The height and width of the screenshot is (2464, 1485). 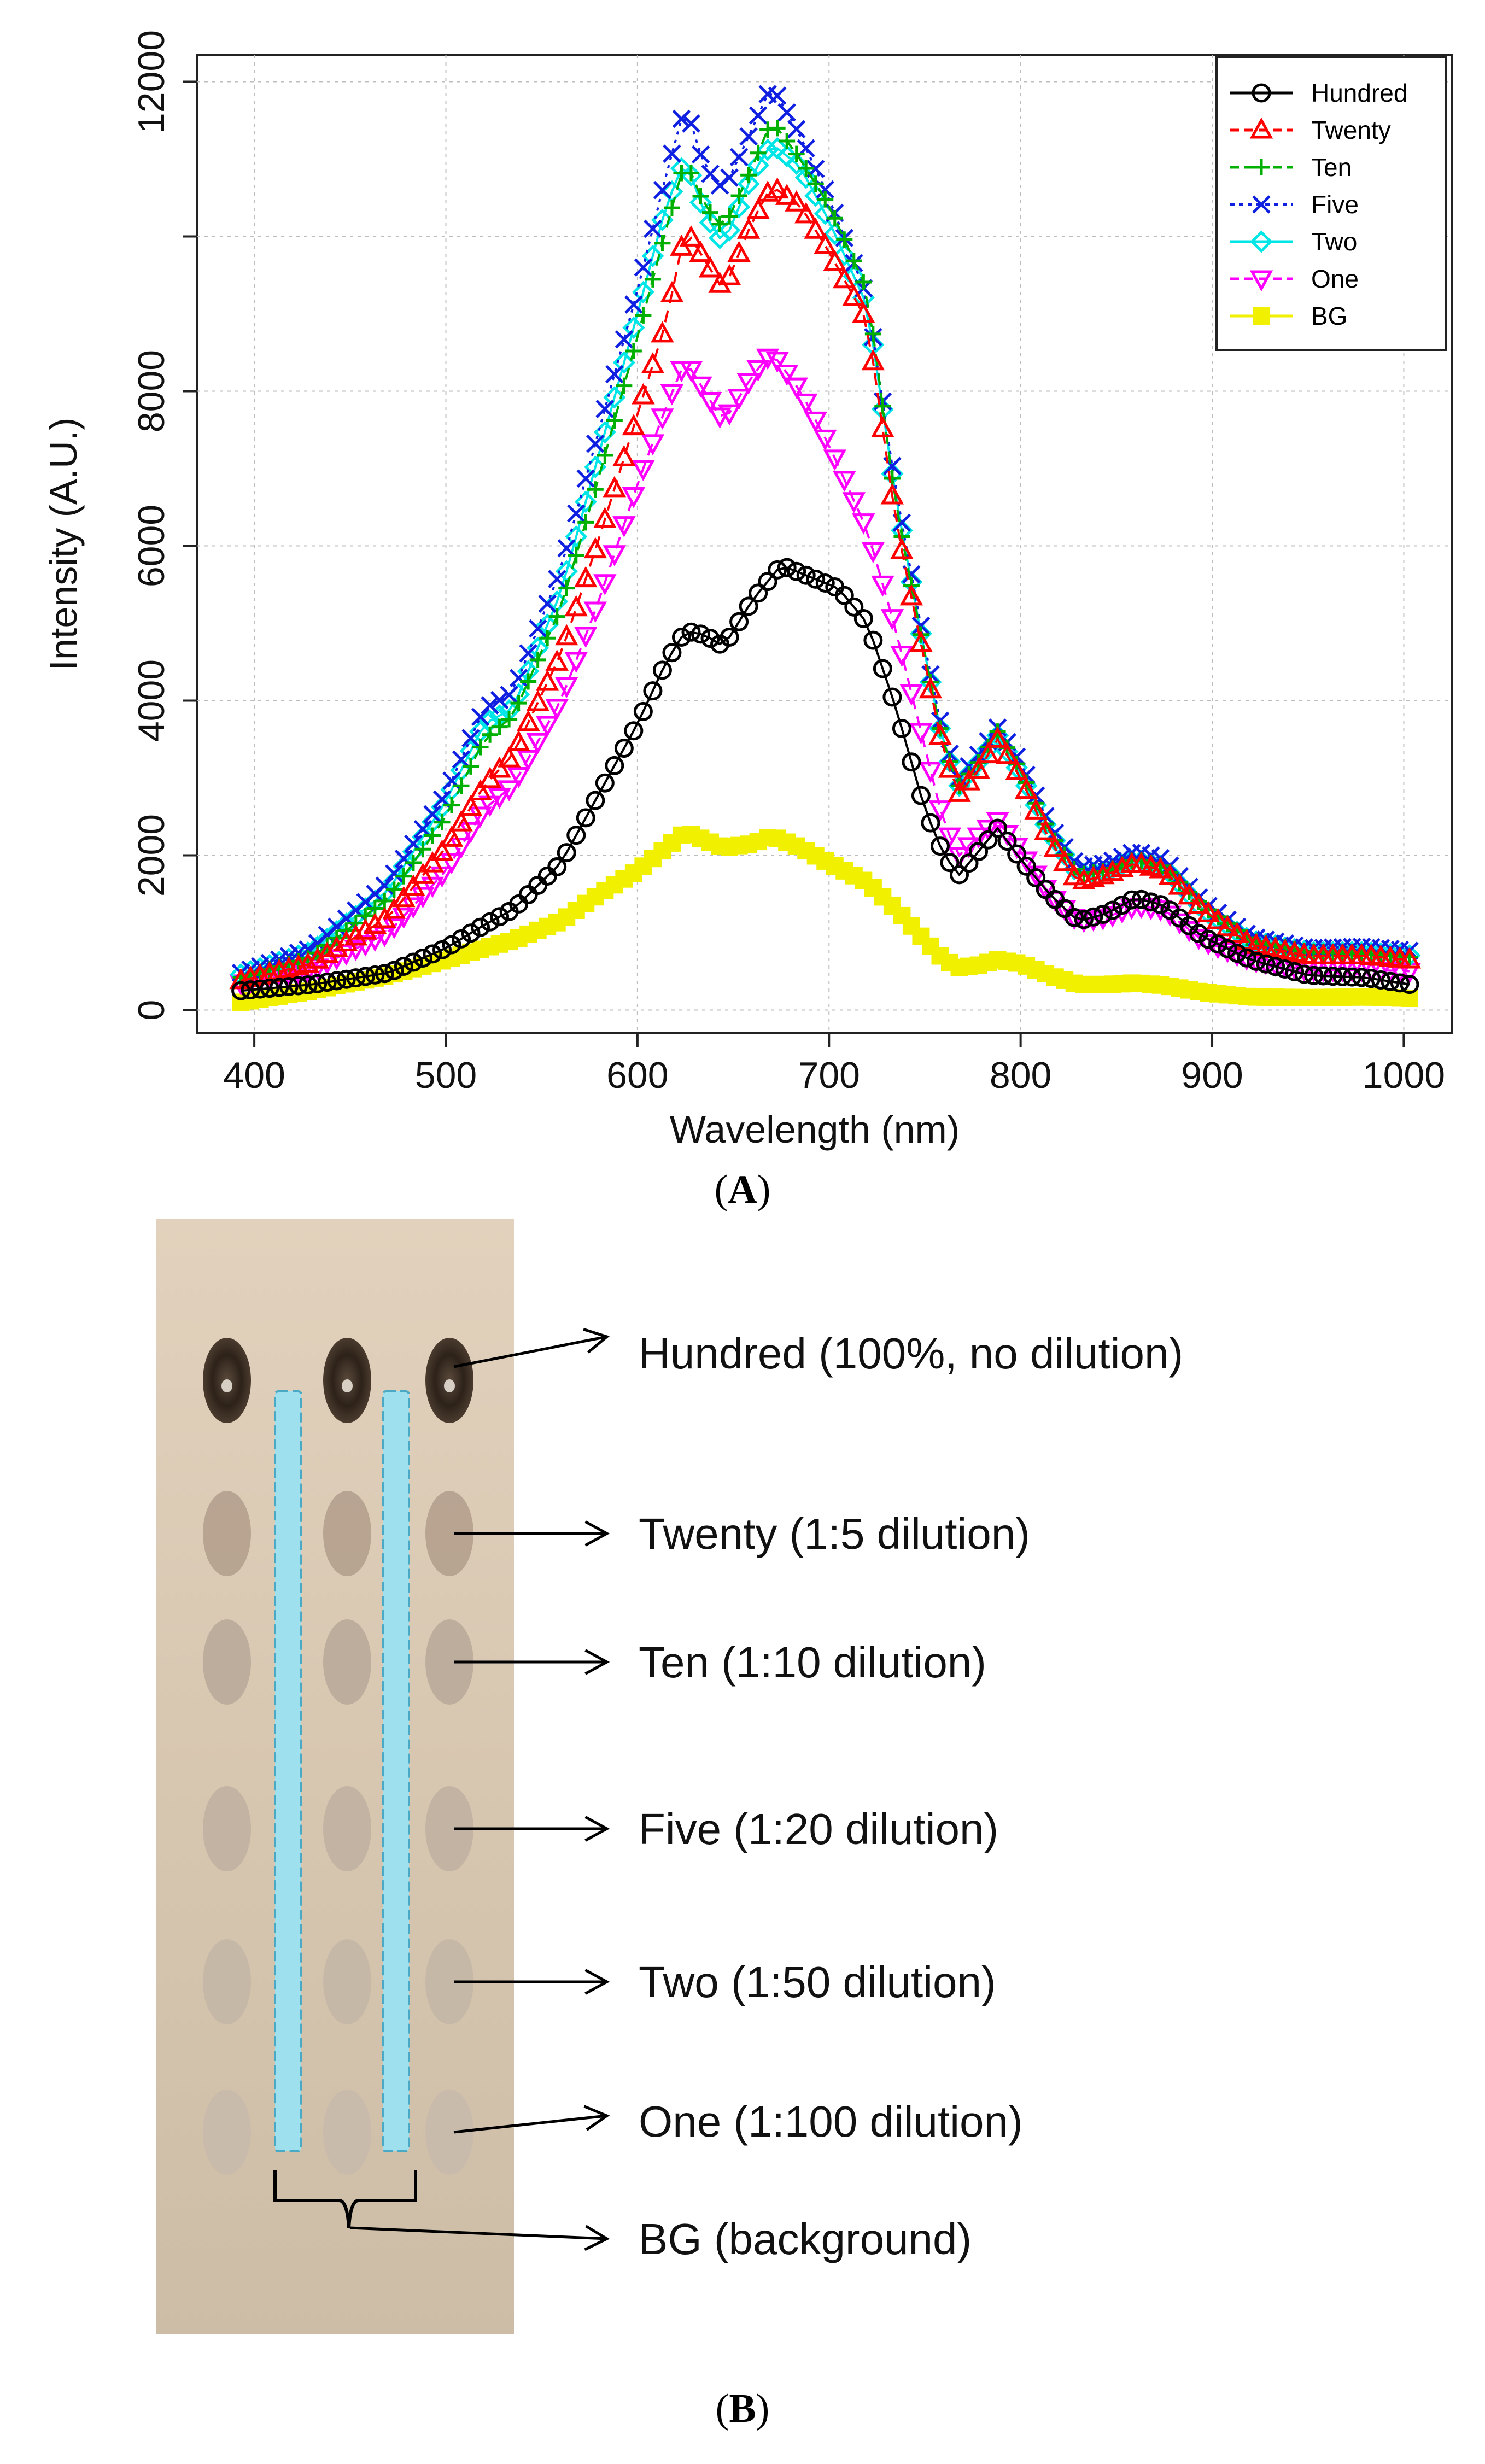 What do you see at coordinates (1334, 242) in the screenshot?
I see `legend-label-two: Two` at bounding box center [1334, 242].